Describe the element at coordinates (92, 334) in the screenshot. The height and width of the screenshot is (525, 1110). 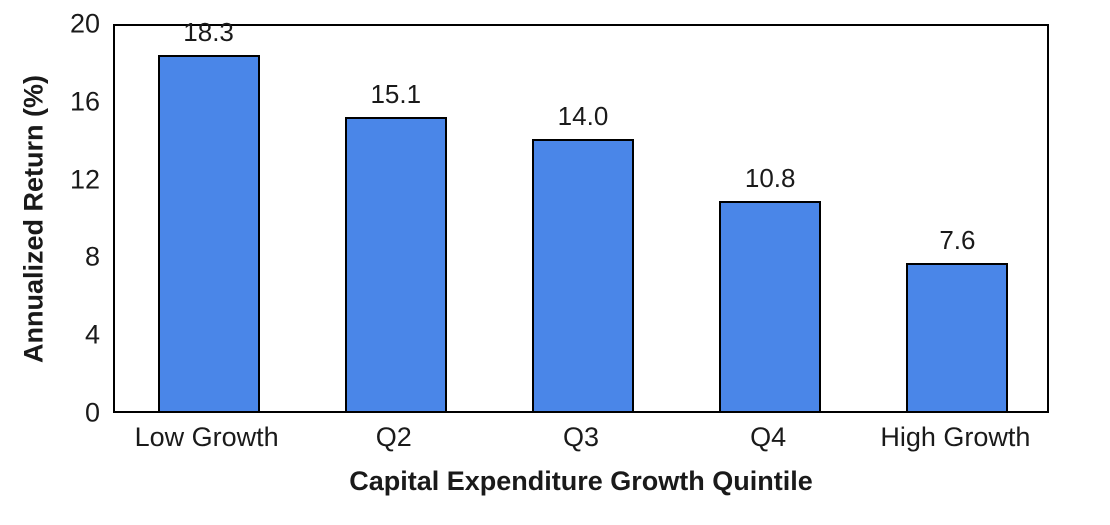
I see `y-tick-label: 4` at that location.